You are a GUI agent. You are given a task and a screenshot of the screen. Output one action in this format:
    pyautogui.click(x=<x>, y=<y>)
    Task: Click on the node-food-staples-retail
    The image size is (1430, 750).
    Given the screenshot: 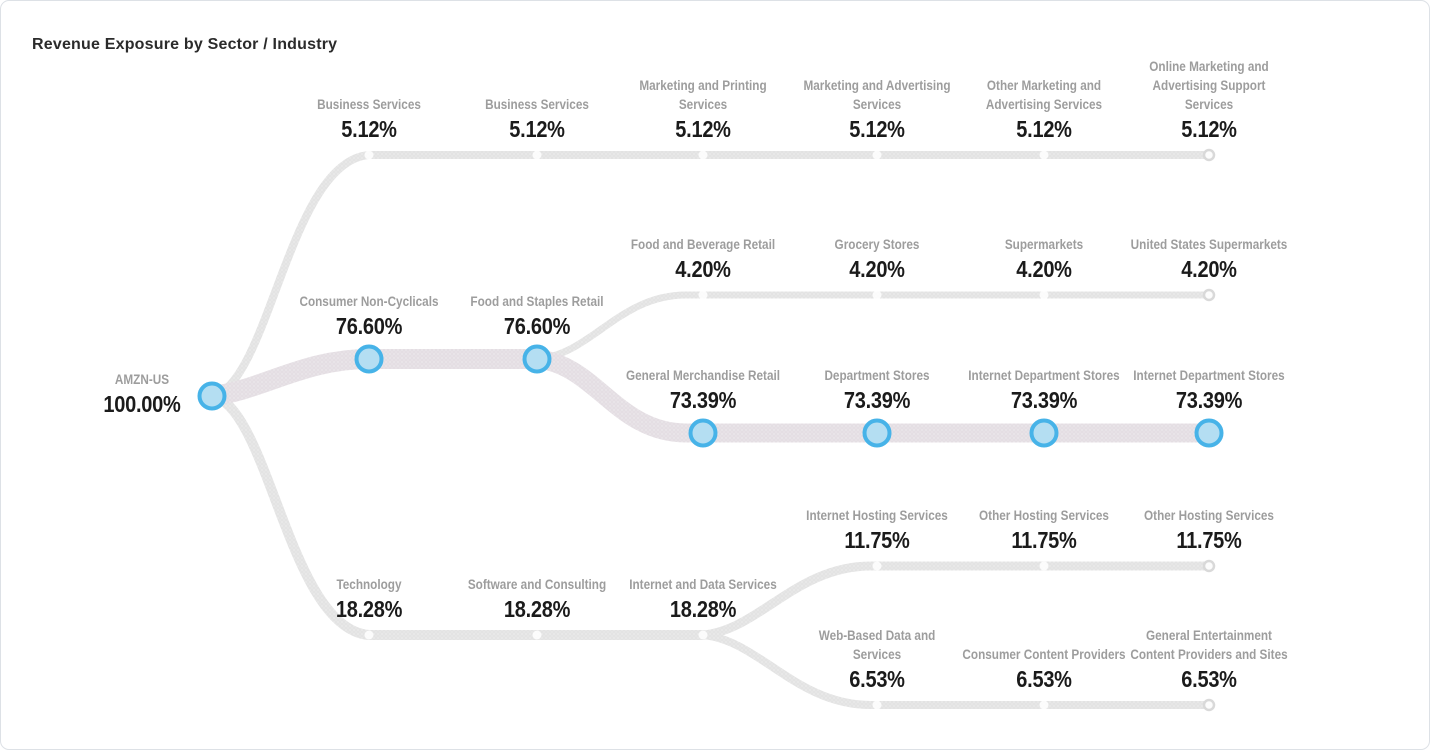 What is the action you would take?
    pyautogui.click(x=537, y=359)
    